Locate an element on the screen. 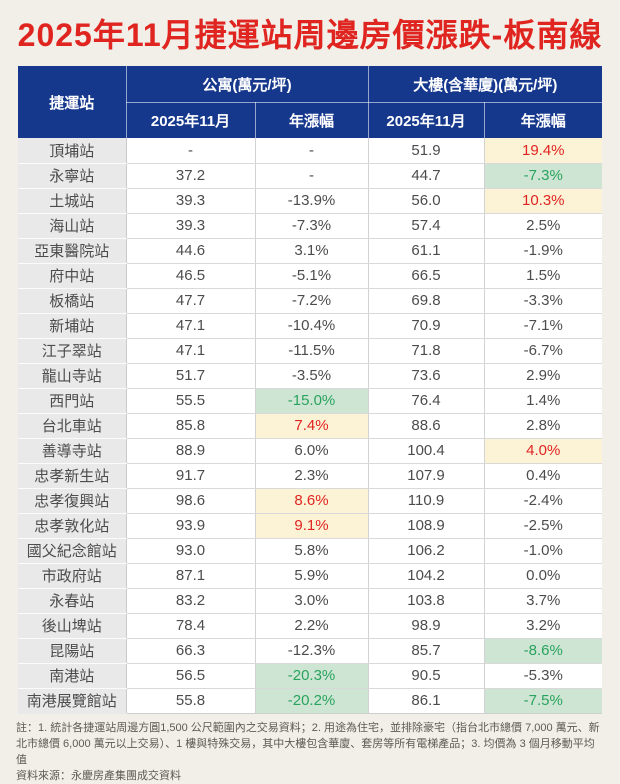 Image resolution: width=620 pixels, height=784 pixels. apt-yoy-cell: 6.0% is located at coordinates (312, 451).